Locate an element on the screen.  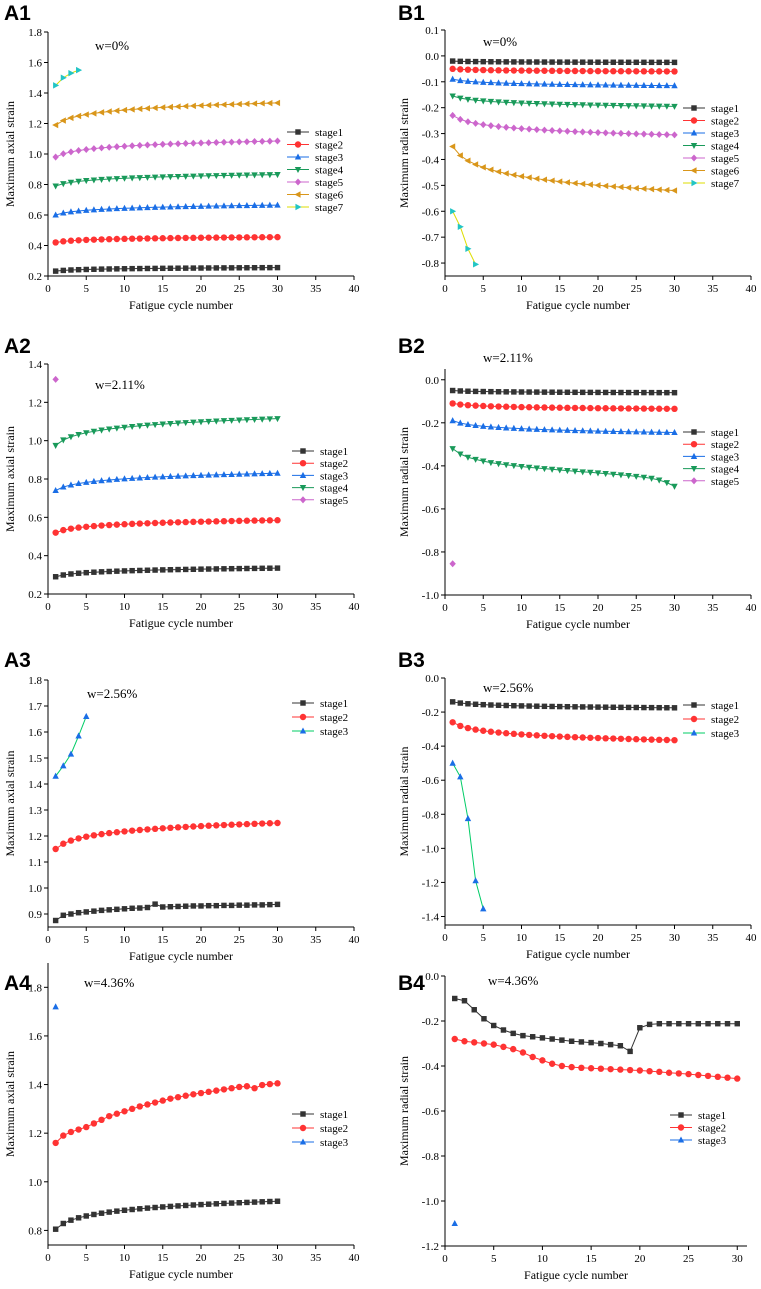
series-line is located at coordinates (563, 467).